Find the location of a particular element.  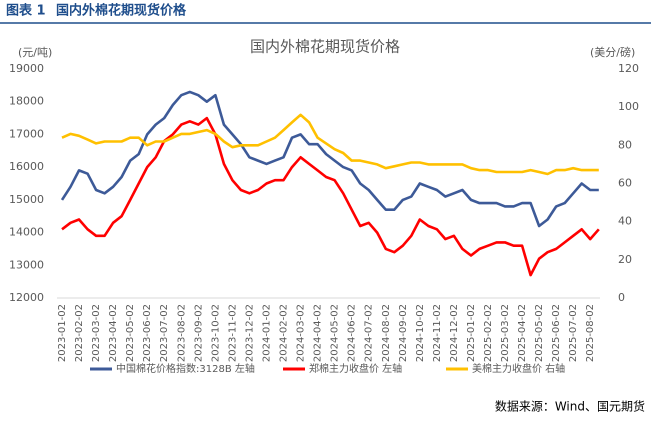

x-tick-label: 2023-11-02 is located at coordinates (232, 333).